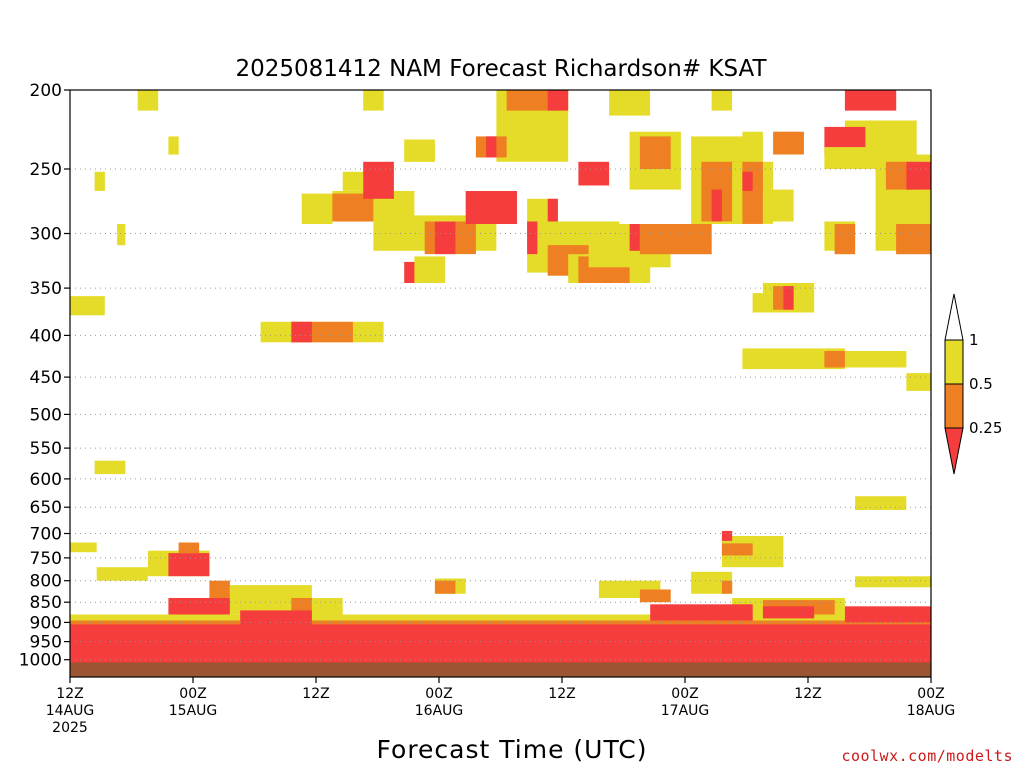 This screenshot has height=768, width=1024. I want to click on x-tick-label-84-1: 18AUG, so click(931, 711).